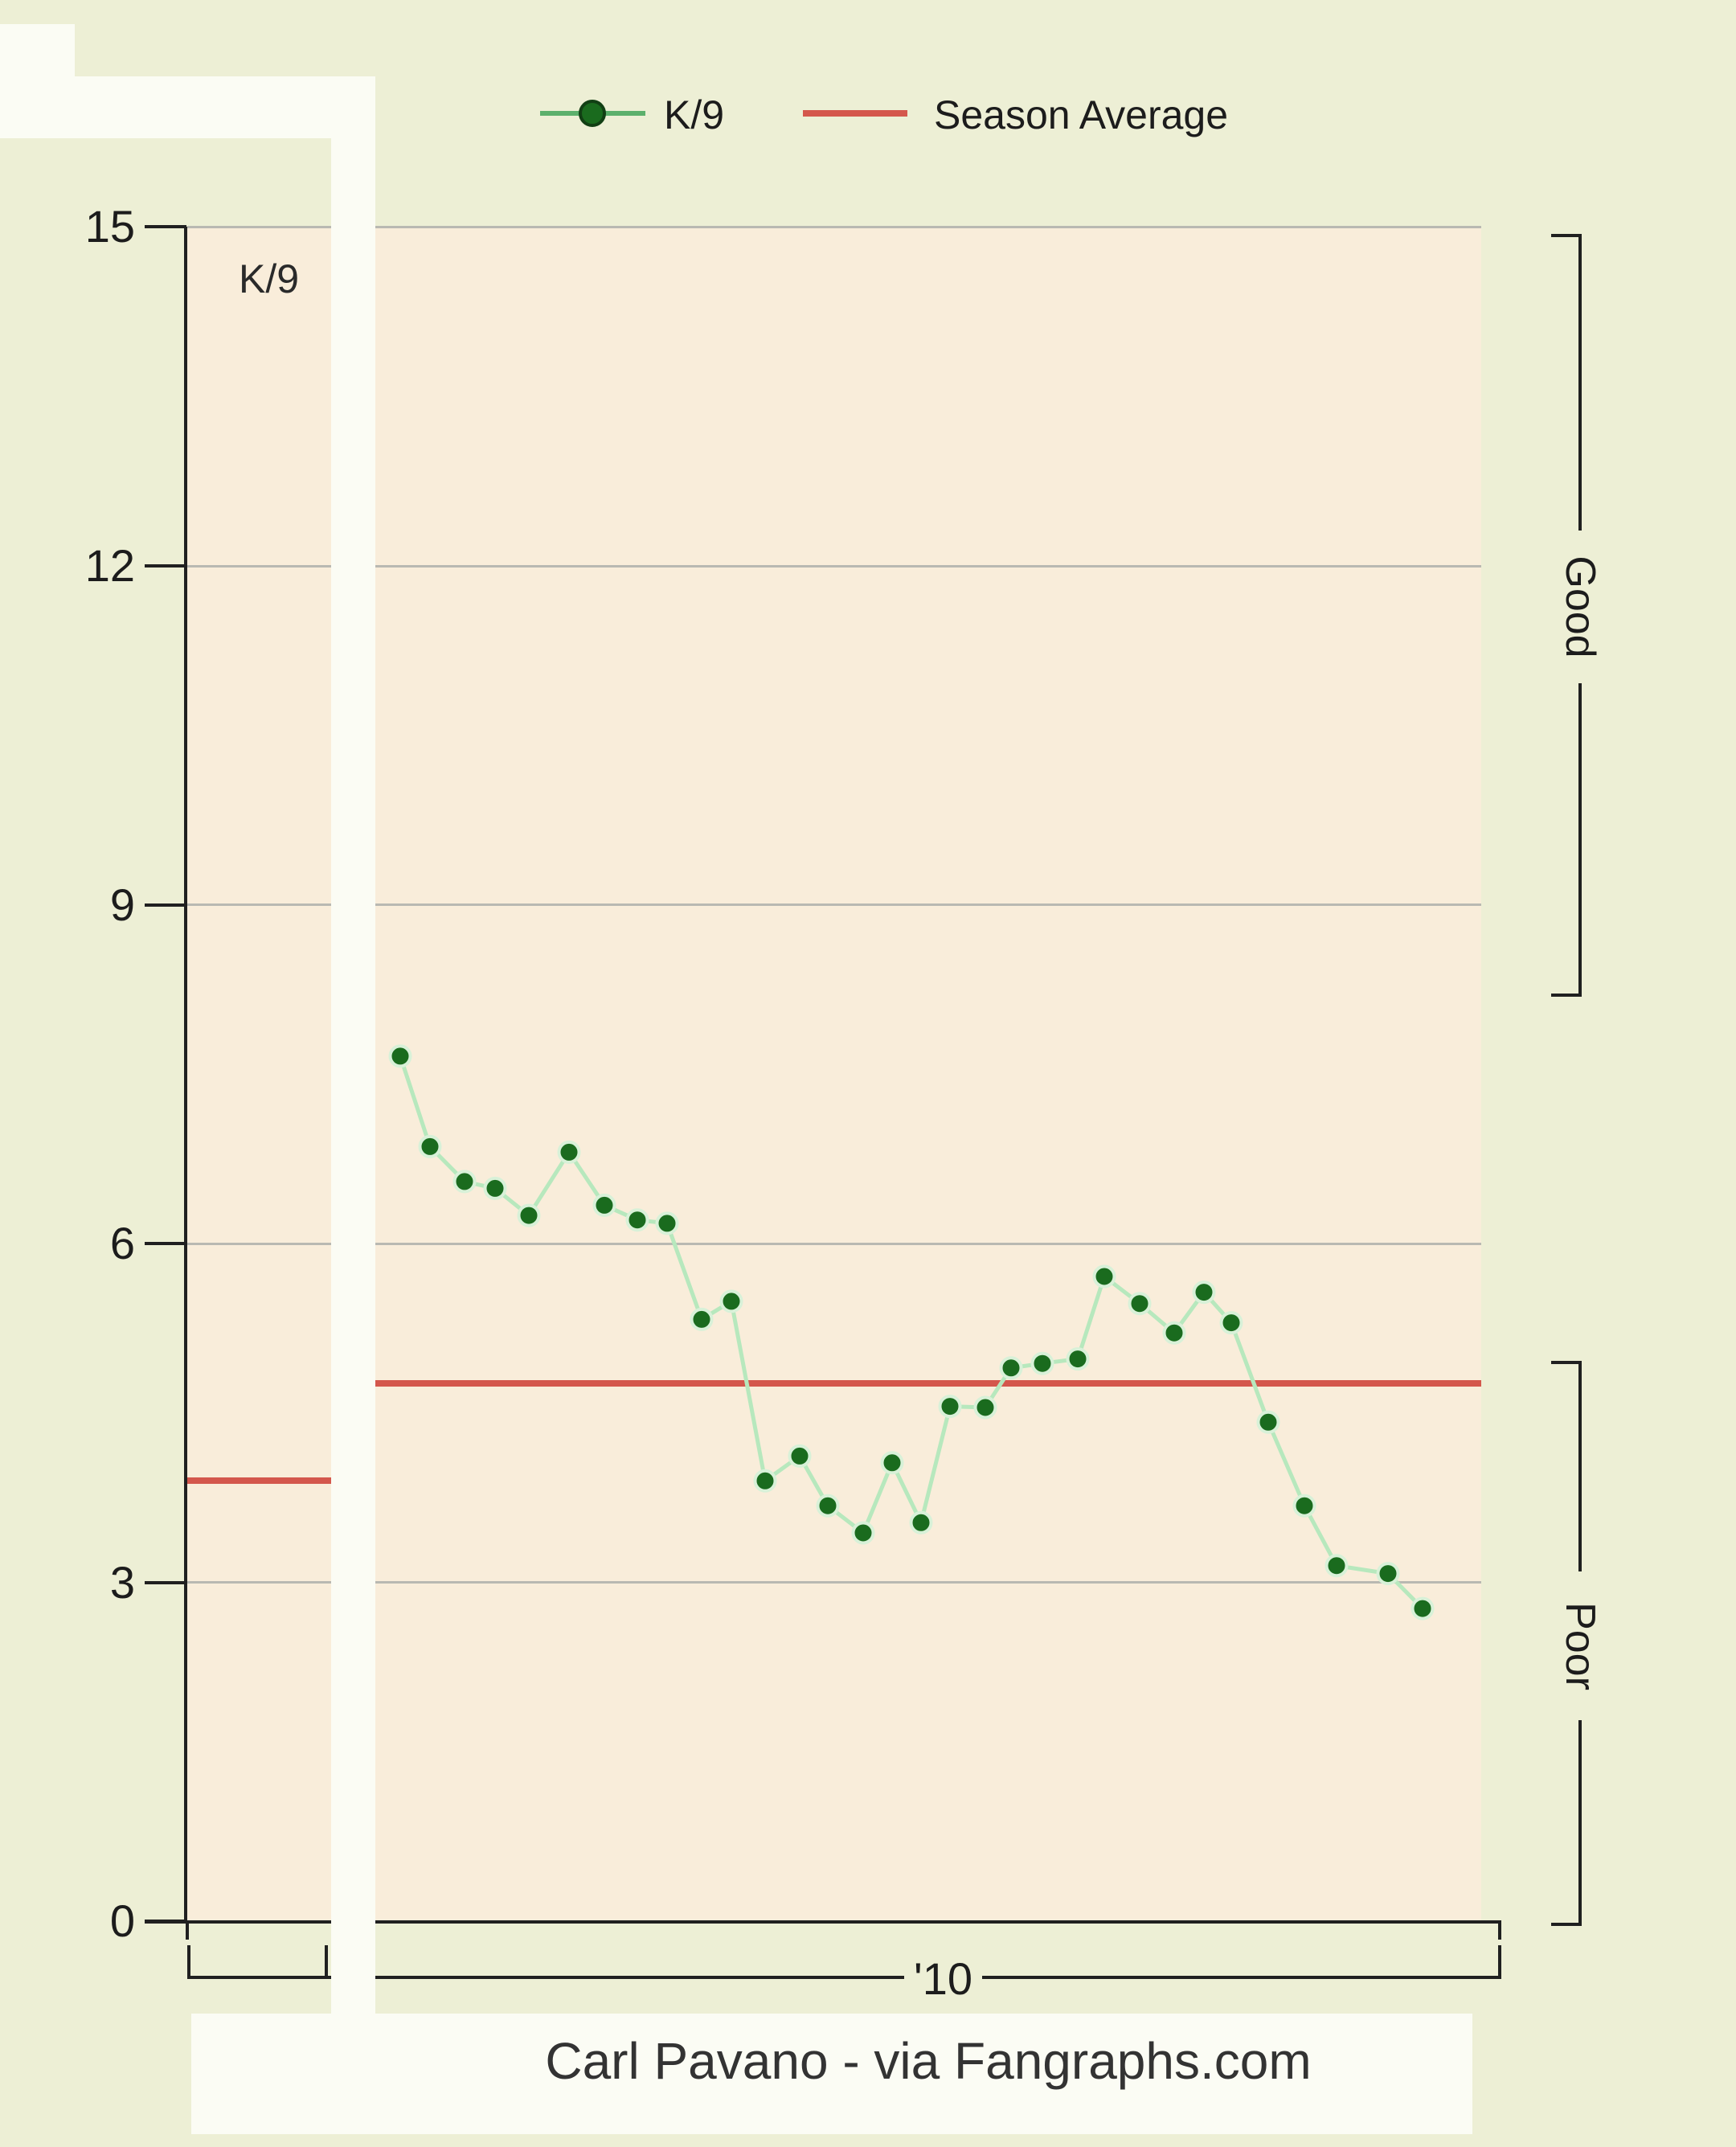  Describe the element at coordinates (1580, 1466) in the screenshot. I see `poor-bracket-segment-top` at that location.